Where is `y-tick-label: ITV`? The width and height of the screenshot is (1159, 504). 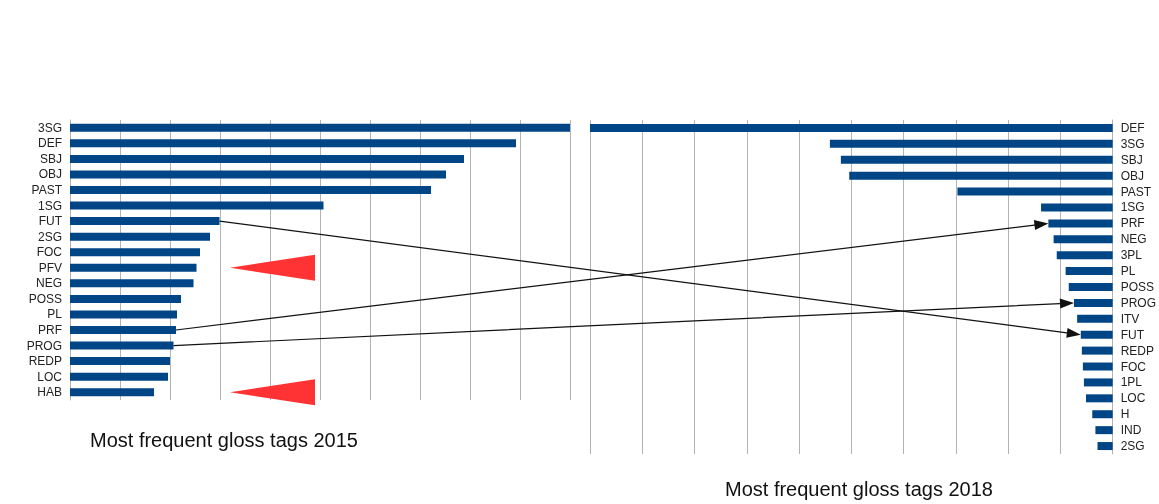 y-tick-label: ITV is located at coordinates (1130, 318).